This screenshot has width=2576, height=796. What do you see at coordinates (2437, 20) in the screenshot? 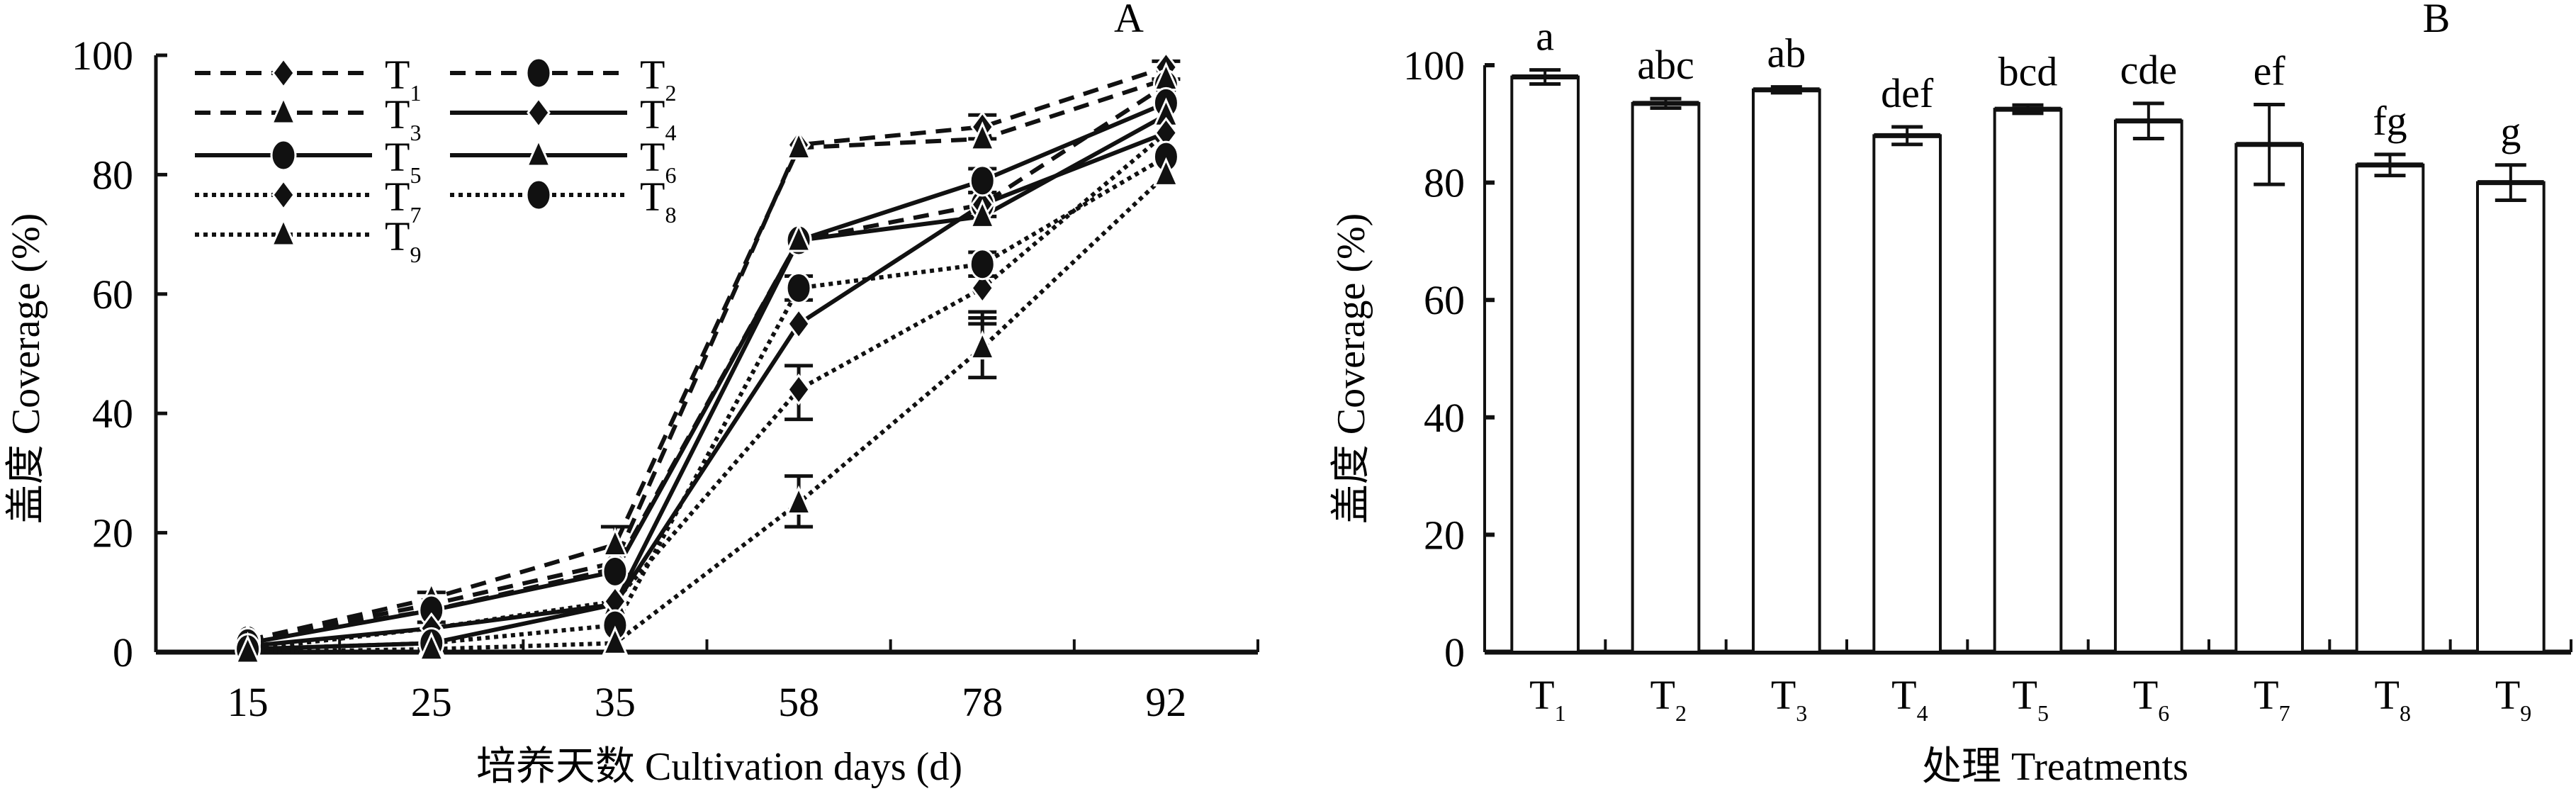
I see `panel-b-label: B` at bounding box center [2437, 20].